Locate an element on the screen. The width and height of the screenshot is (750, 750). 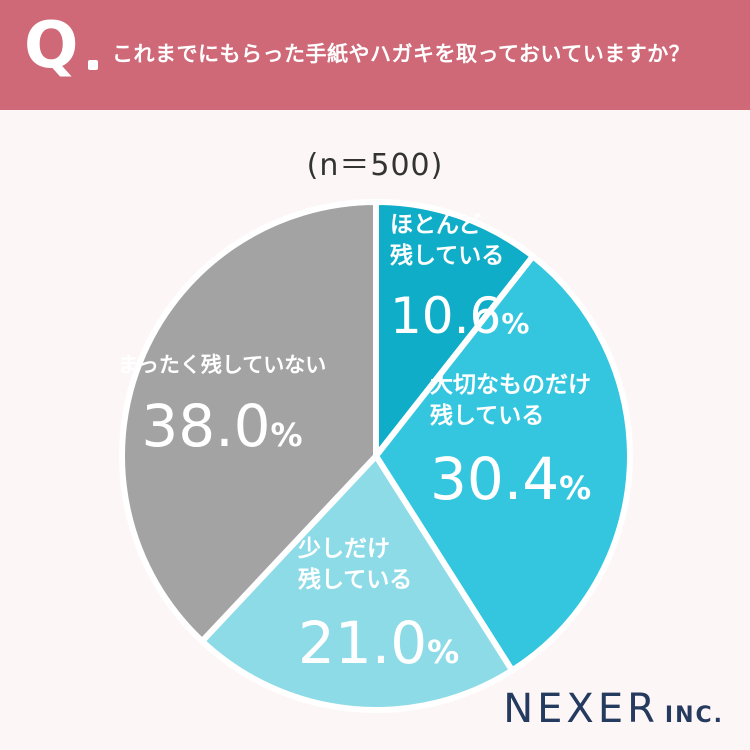
question-q-mark: Q is located at coordinates (51, 46).